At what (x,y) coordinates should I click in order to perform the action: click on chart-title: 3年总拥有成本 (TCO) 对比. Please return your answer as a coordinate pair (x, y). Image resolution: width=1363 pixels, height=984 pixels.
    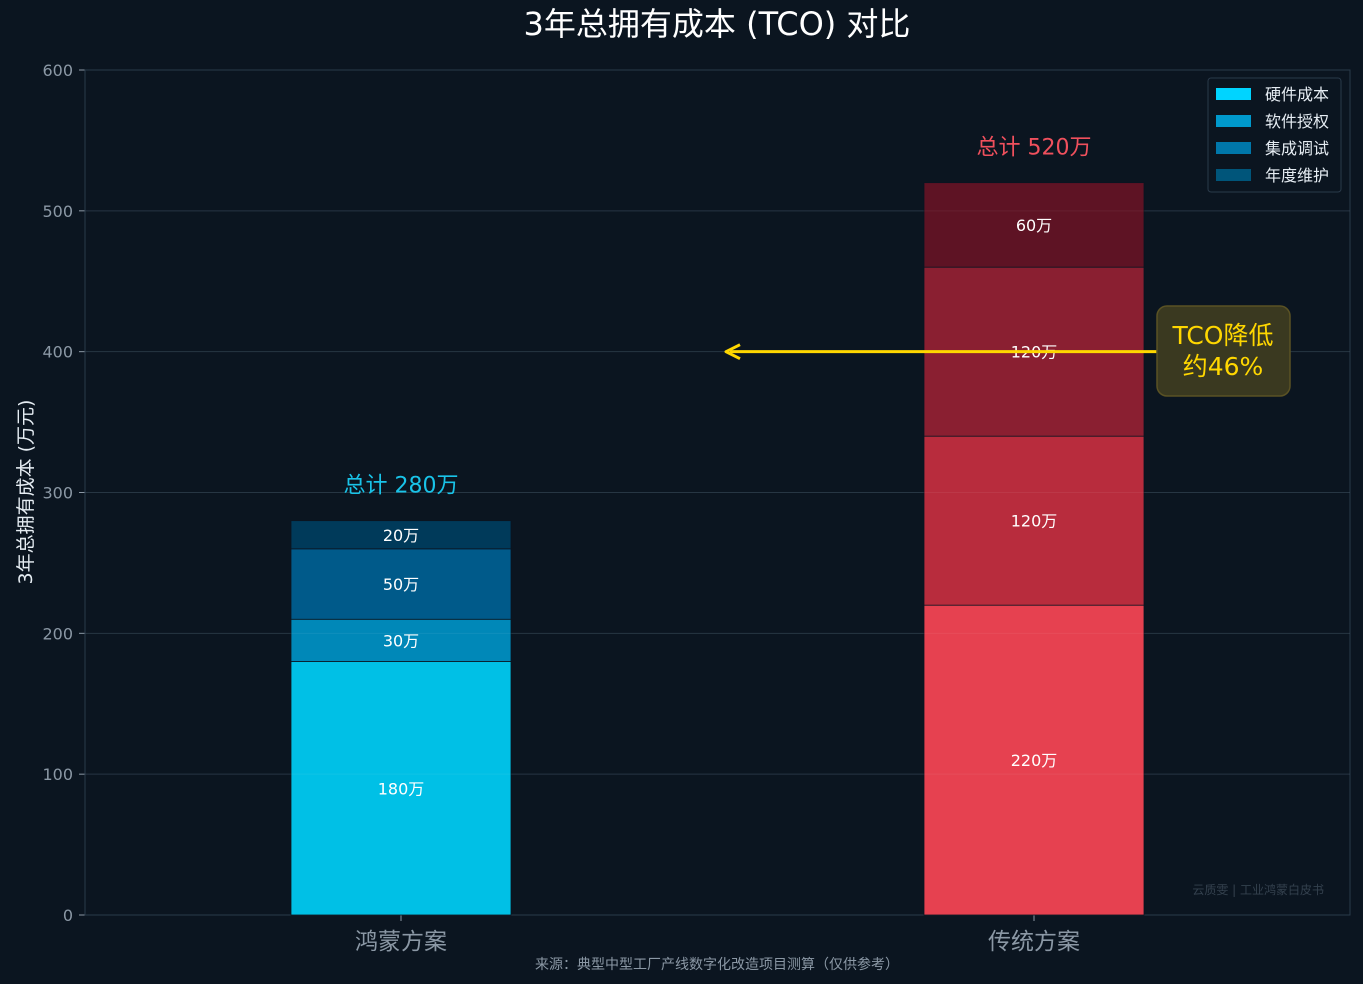
    Looking at the image, I should click on (717, 24).